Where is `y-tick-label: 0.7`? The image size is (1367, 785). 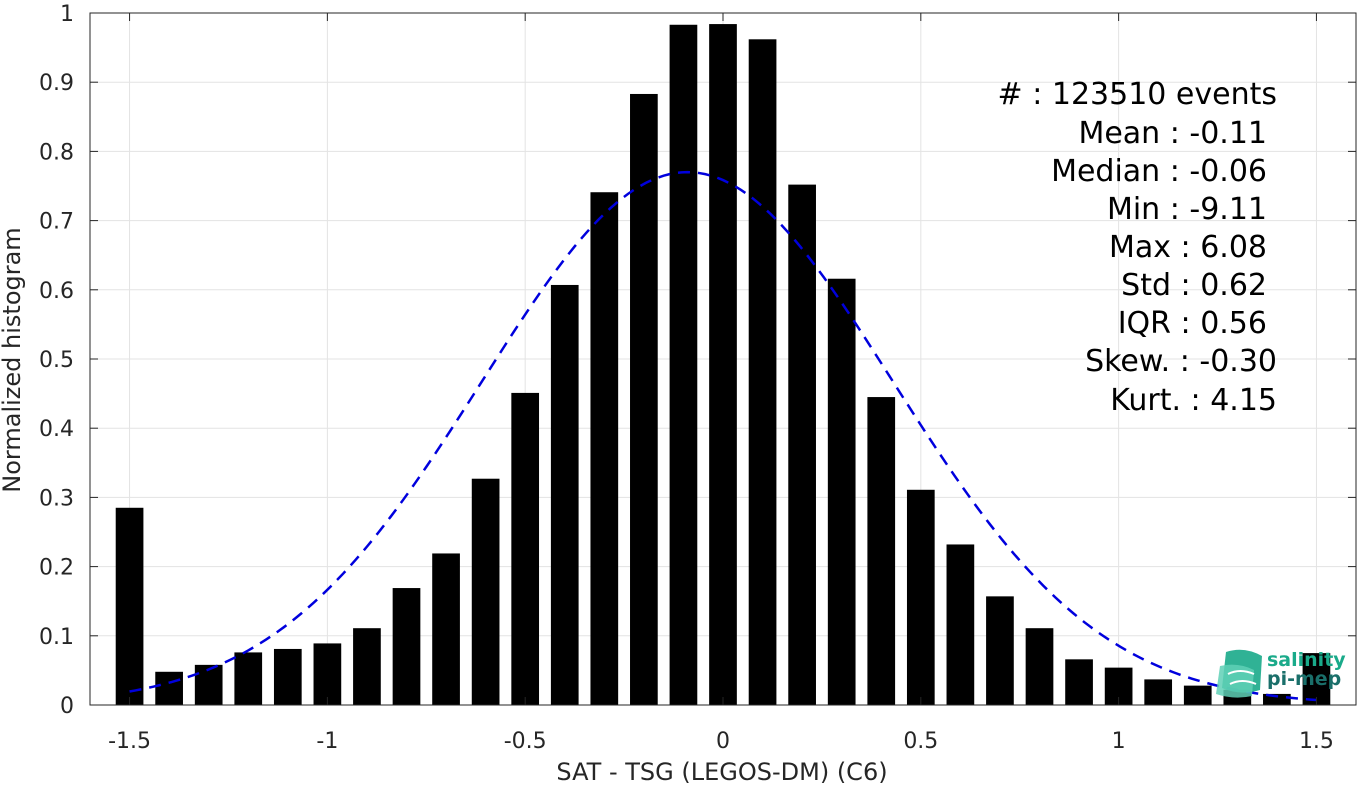 y-tick-label: 0.7 is located at coordinates (56, 222).